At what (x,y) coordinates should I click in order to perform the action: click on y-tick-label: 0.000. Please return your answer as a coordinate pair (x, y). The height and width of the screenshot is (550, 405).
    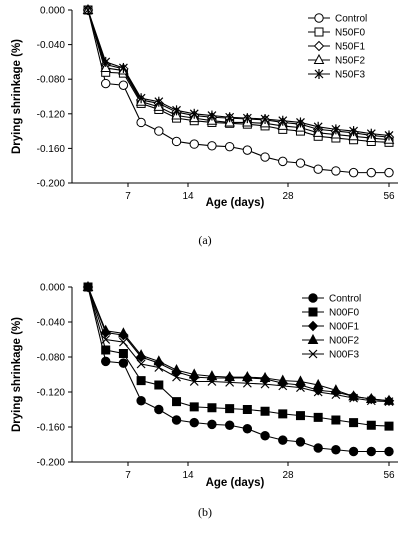
    Looking at the image, I should click on (52, 288).